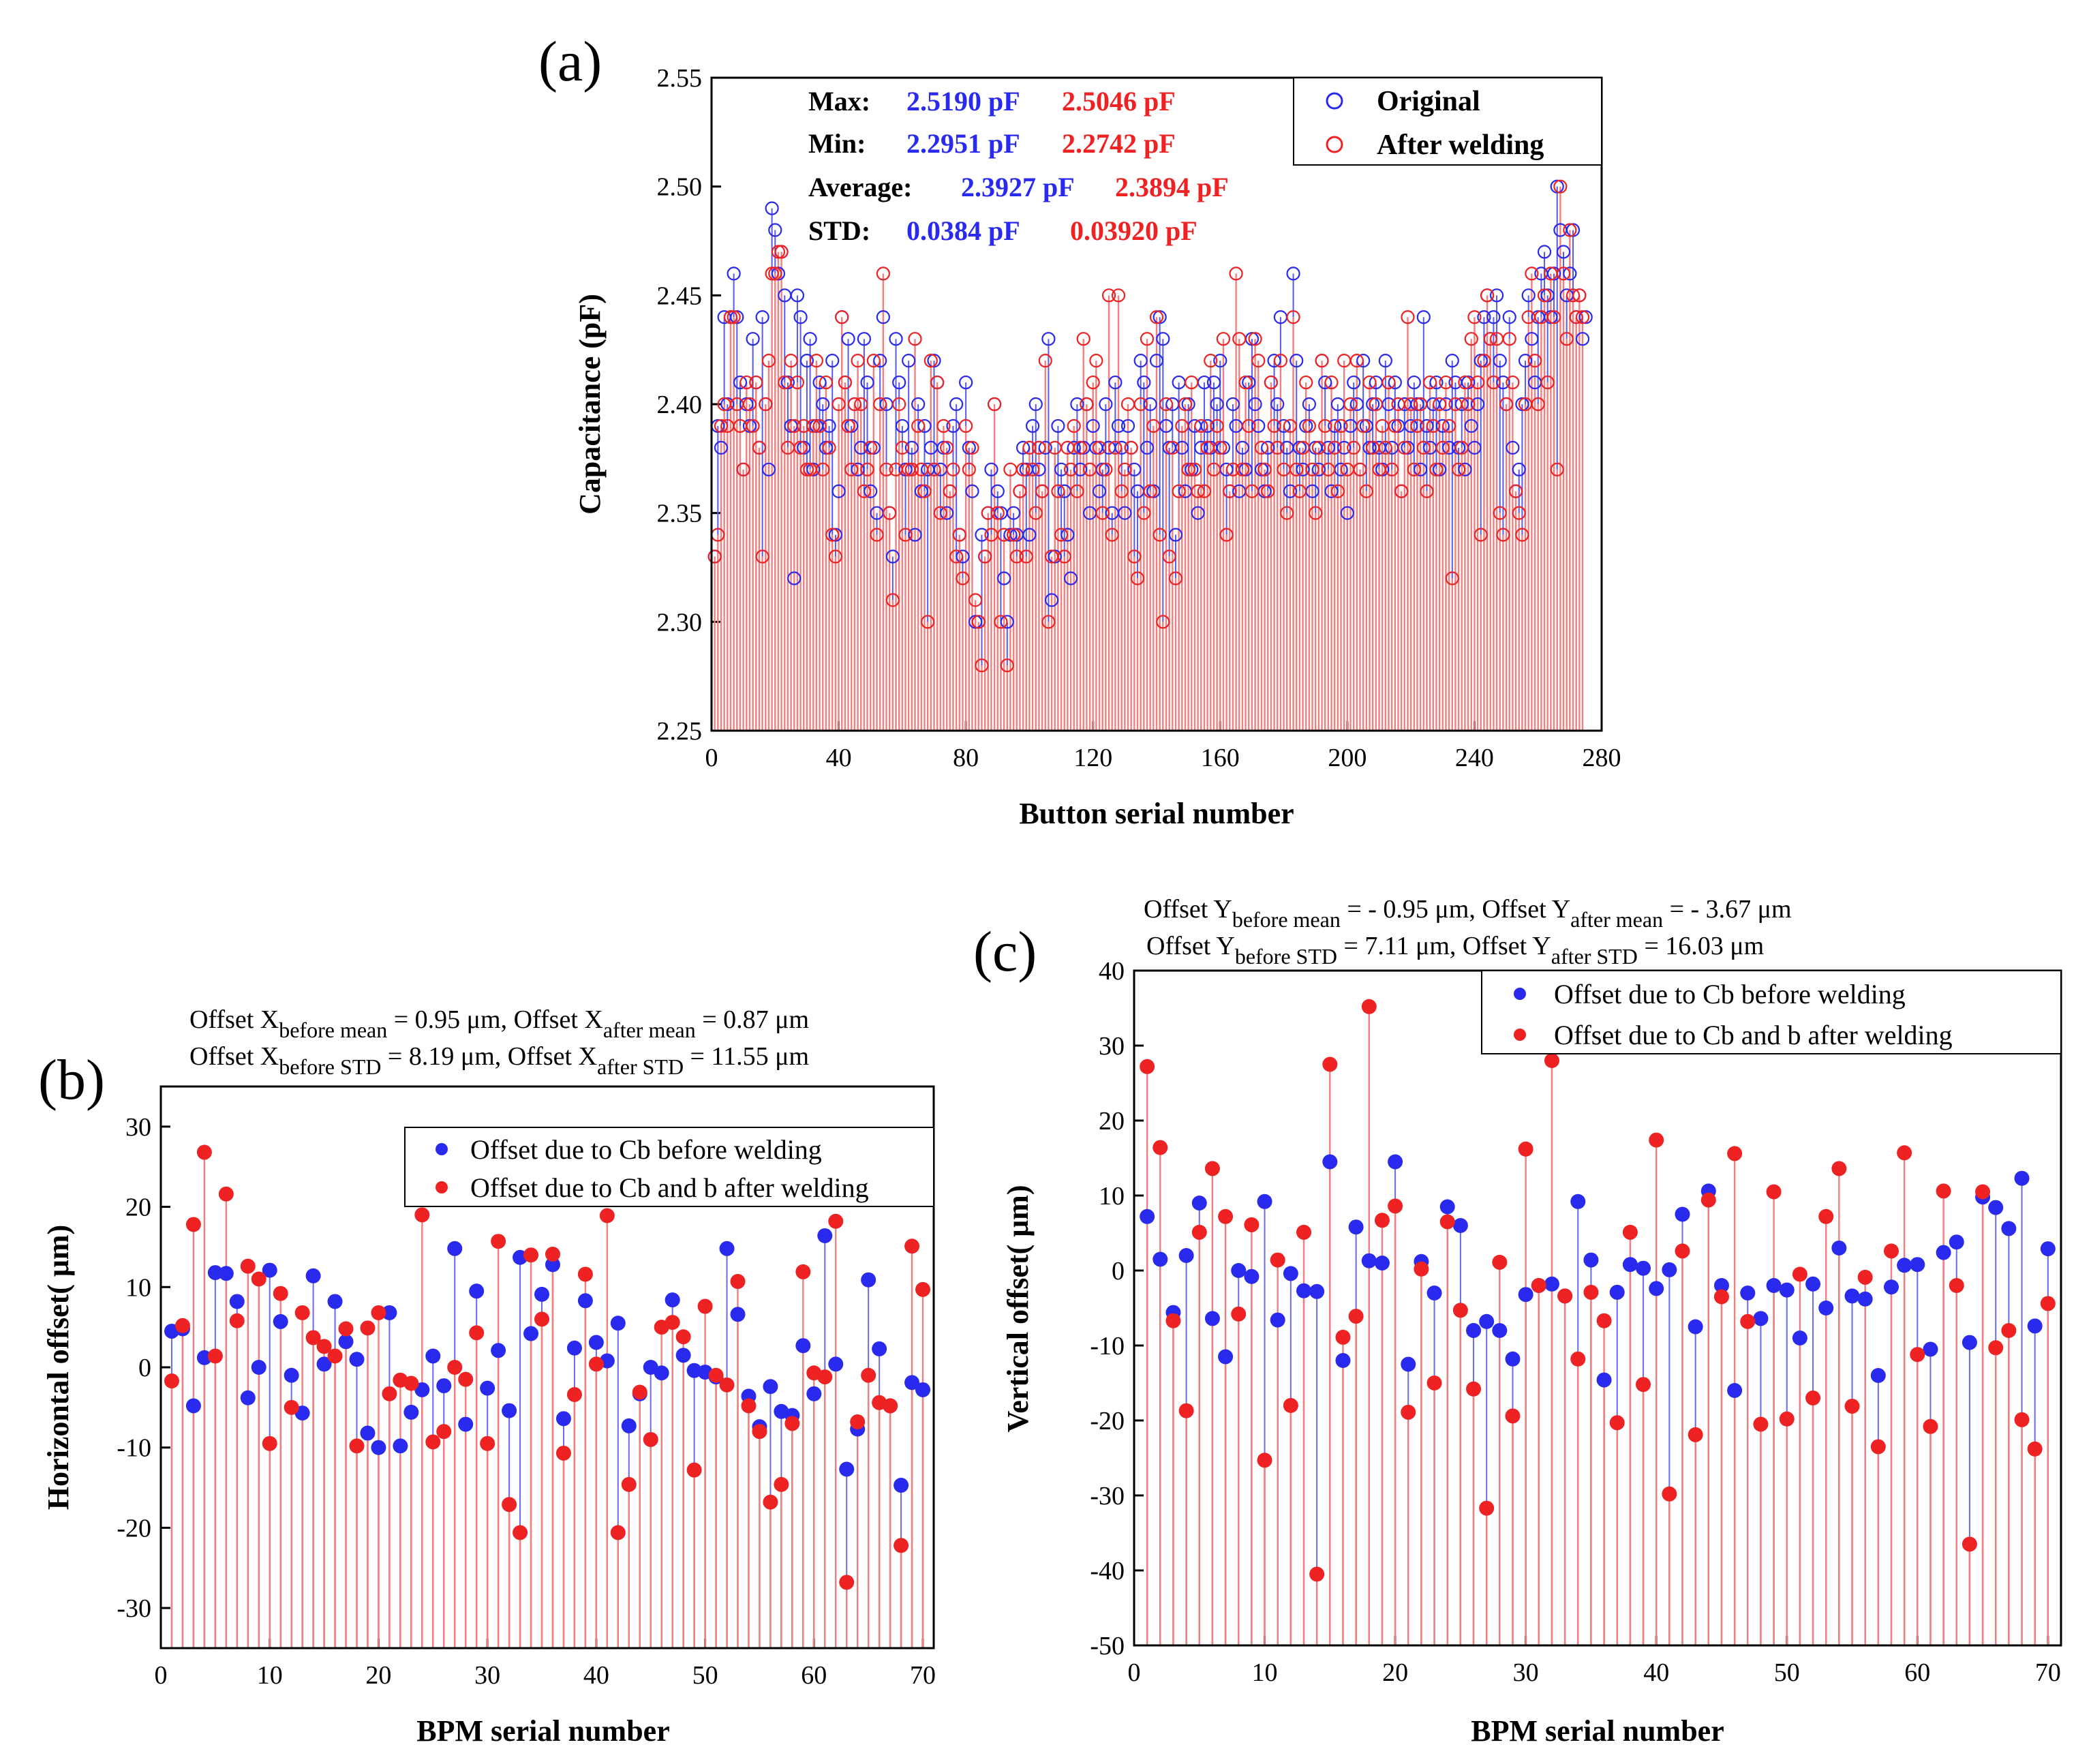 Image resolution: width=2091 pixels, height=1764 pixels. Describe the element at coordinates (1395, 1672) in the screenshot. I see `panel-c-xtick-label: 20` at that location.